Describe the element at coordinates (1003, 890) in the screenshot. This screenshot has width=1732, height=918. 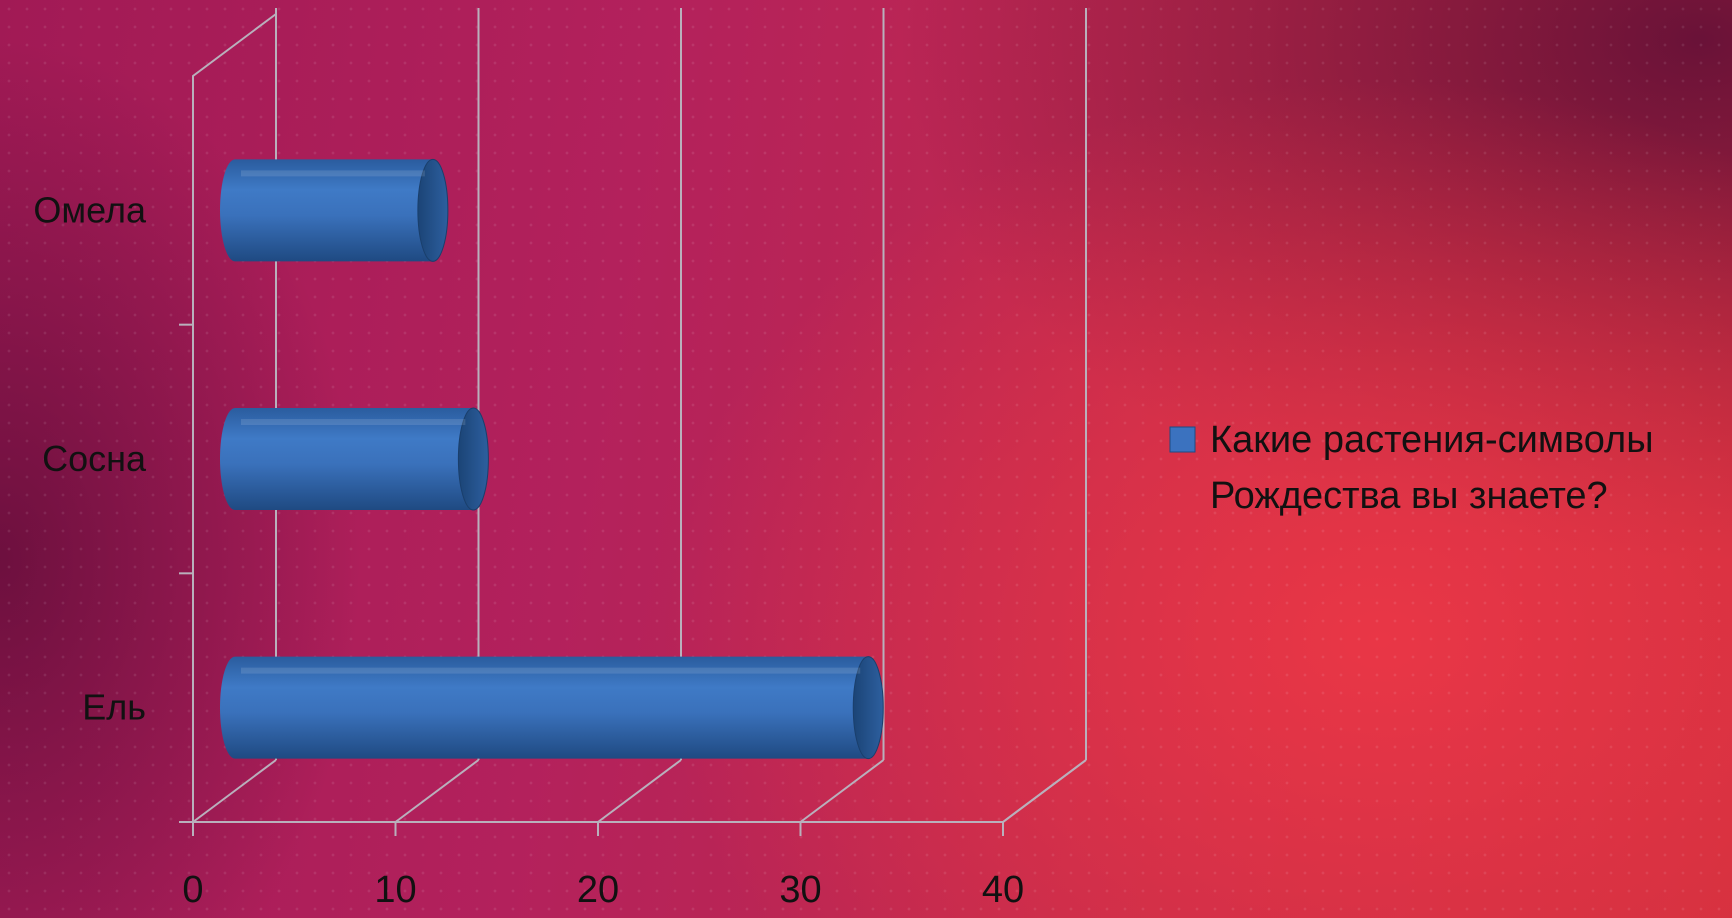
I see `x-tick-label: 40` at that location.